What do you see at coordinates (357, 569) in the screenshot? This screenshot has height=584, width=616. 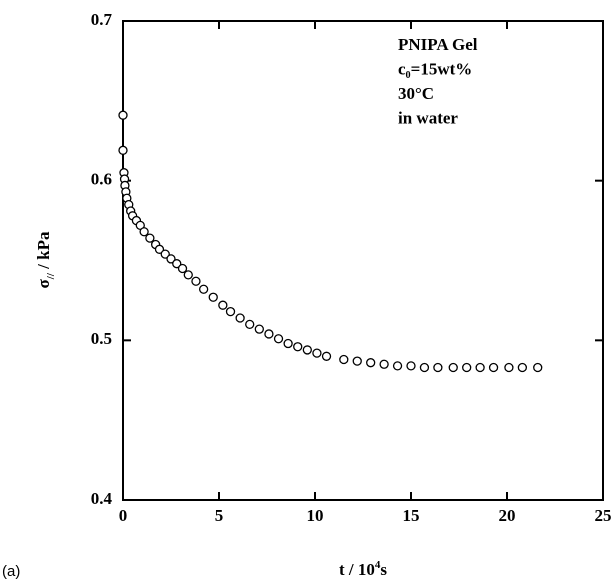 I see `x-axis-label-part: t / 10` at bounding box center [357, 569].